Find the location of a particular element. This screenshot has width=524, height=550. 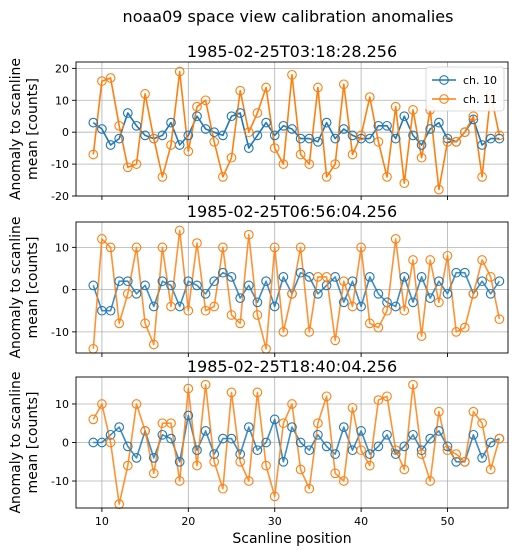

legend-box is located at coordinates (465, 89).